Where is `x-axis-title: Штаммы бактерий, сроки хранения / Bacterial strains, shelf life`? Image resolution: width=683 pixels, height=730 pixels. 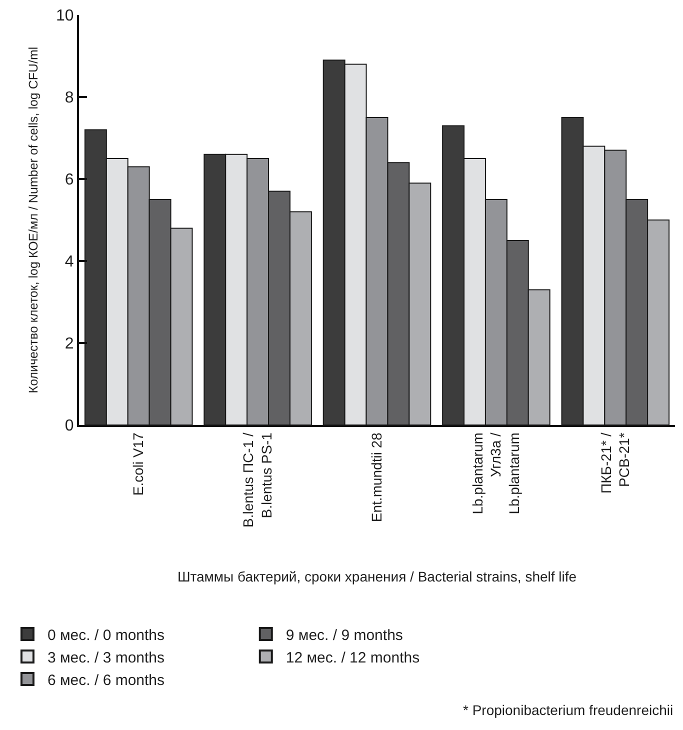
x-axis-title: Штаммы бактерий, сроки хранения / Bacterial strains, shelf life is located at coordinates (377, 576).